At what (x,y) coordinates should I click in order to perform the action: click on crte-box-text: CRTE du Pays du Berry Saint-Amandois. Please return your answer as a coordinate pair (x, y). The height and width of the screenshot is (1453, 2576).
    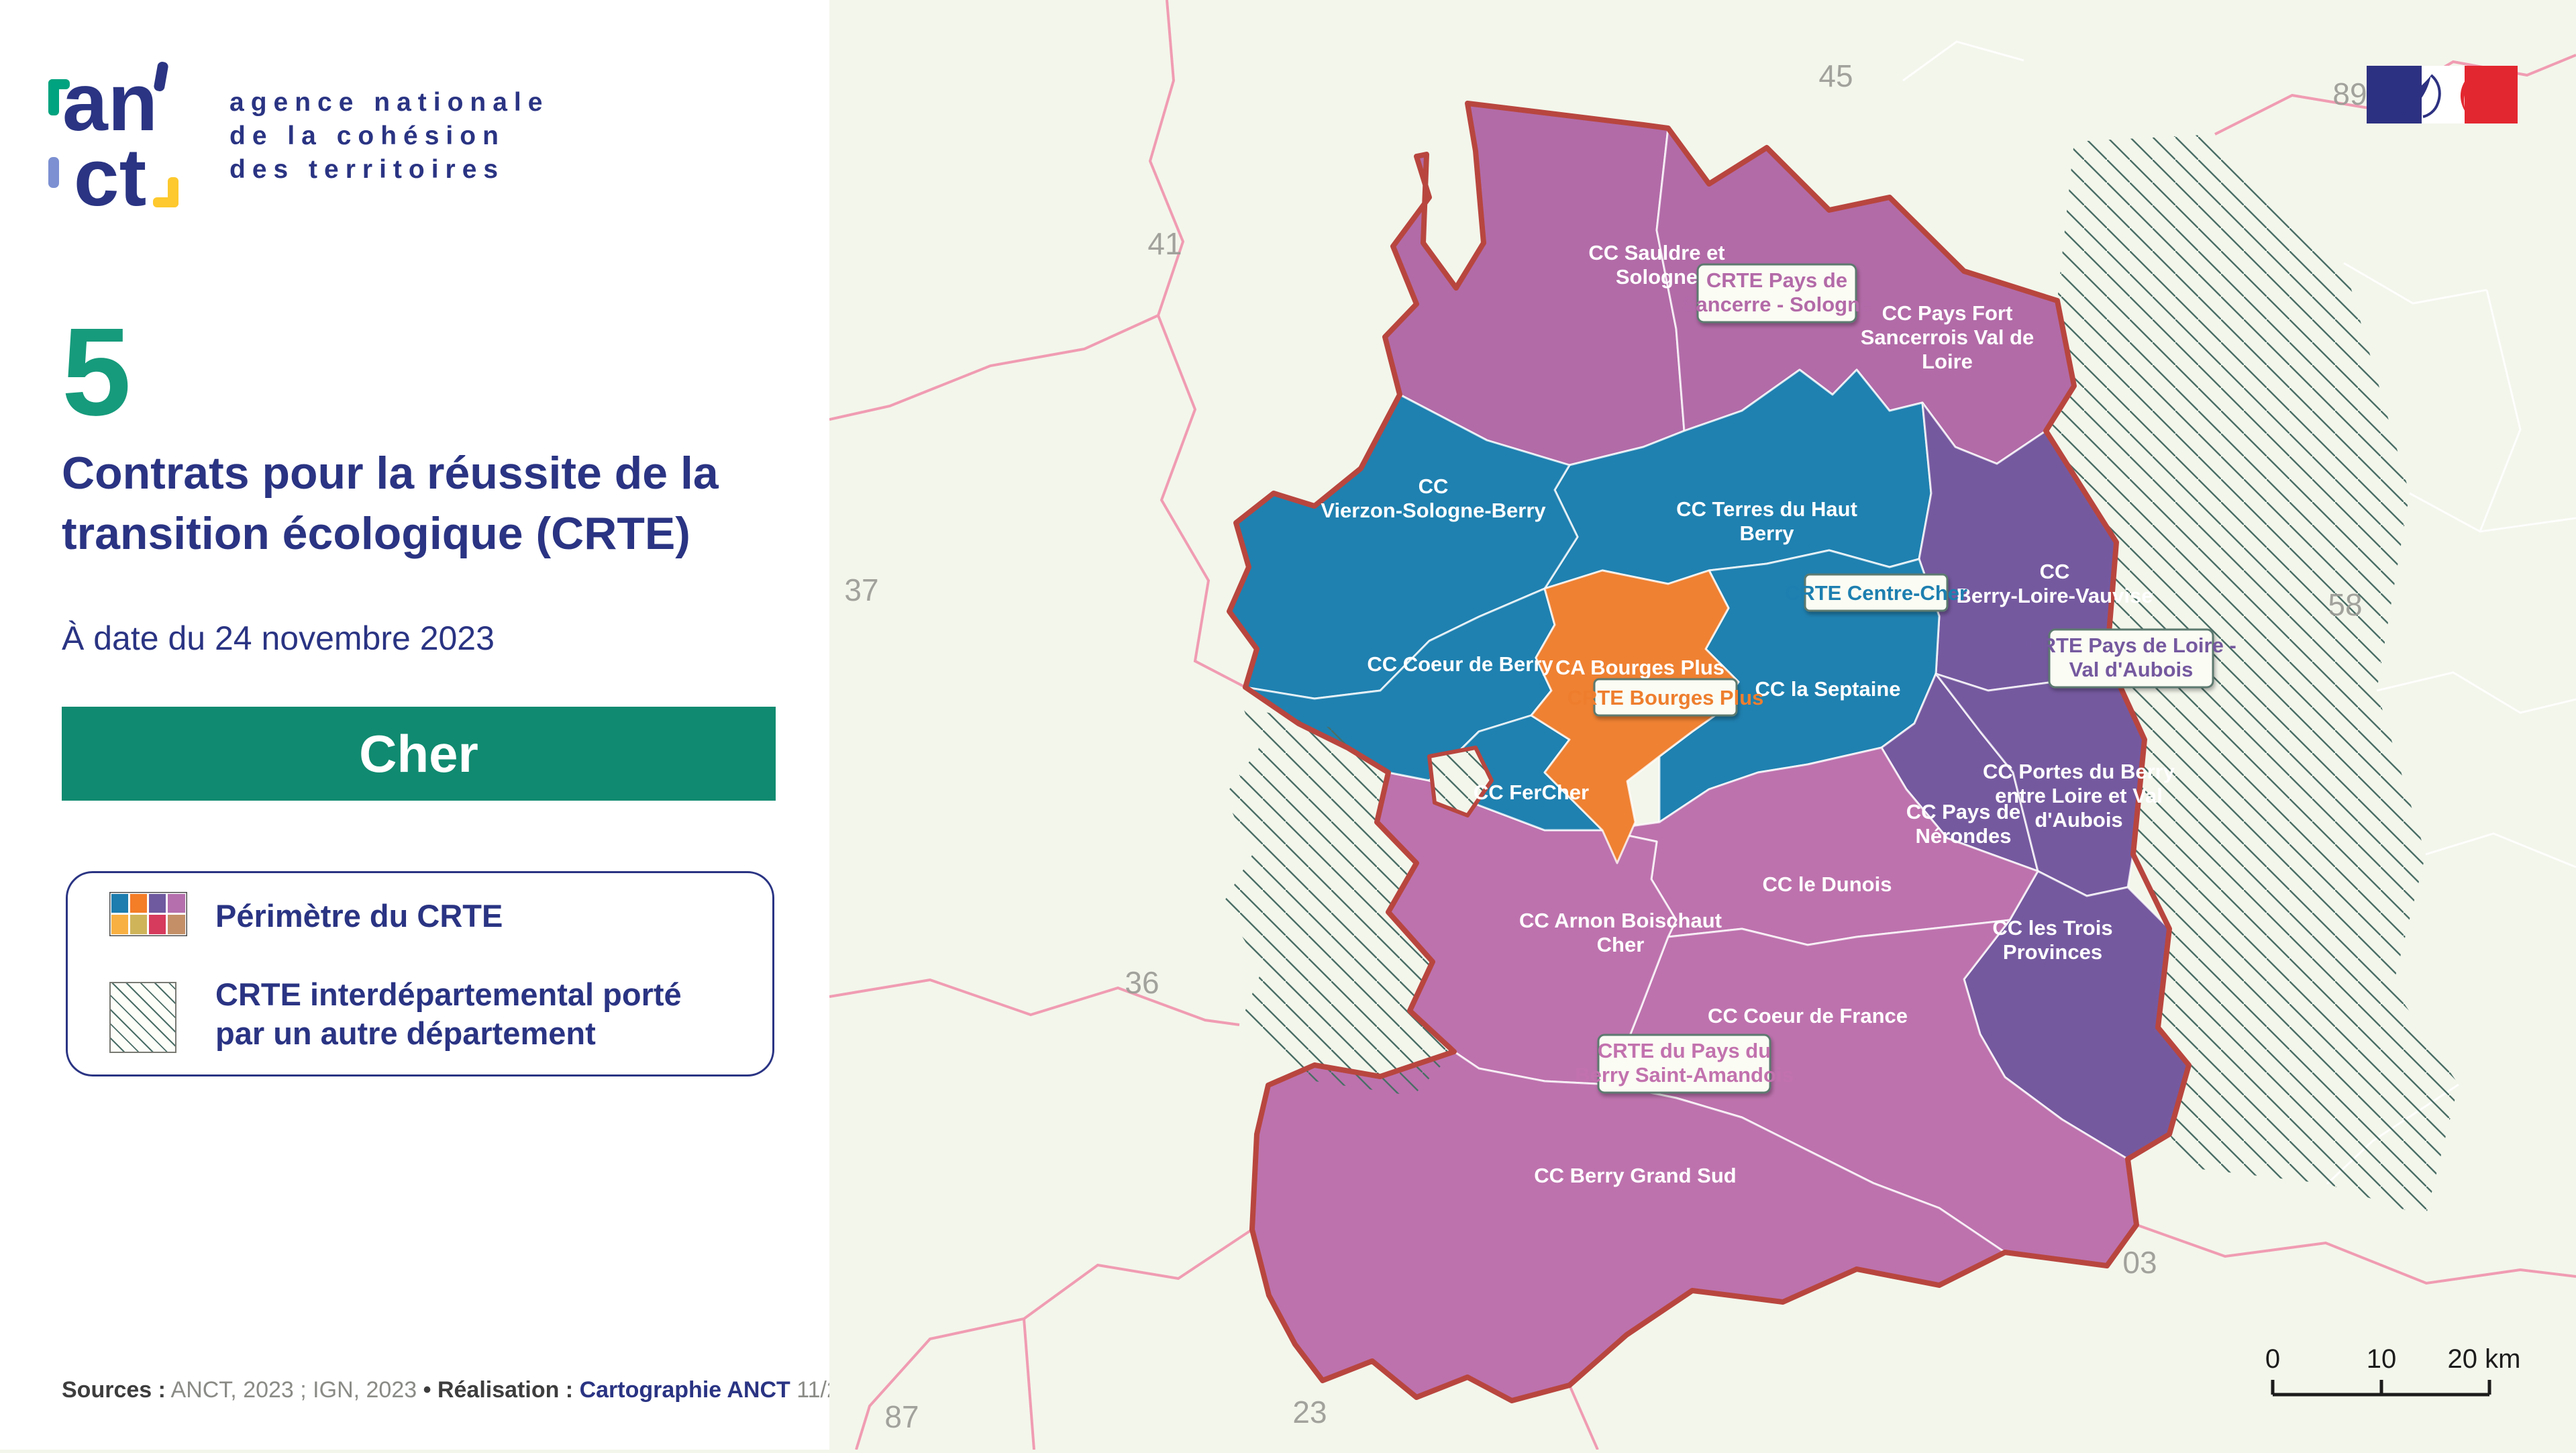
    Looking at the image, I should click on (1684, 1063).